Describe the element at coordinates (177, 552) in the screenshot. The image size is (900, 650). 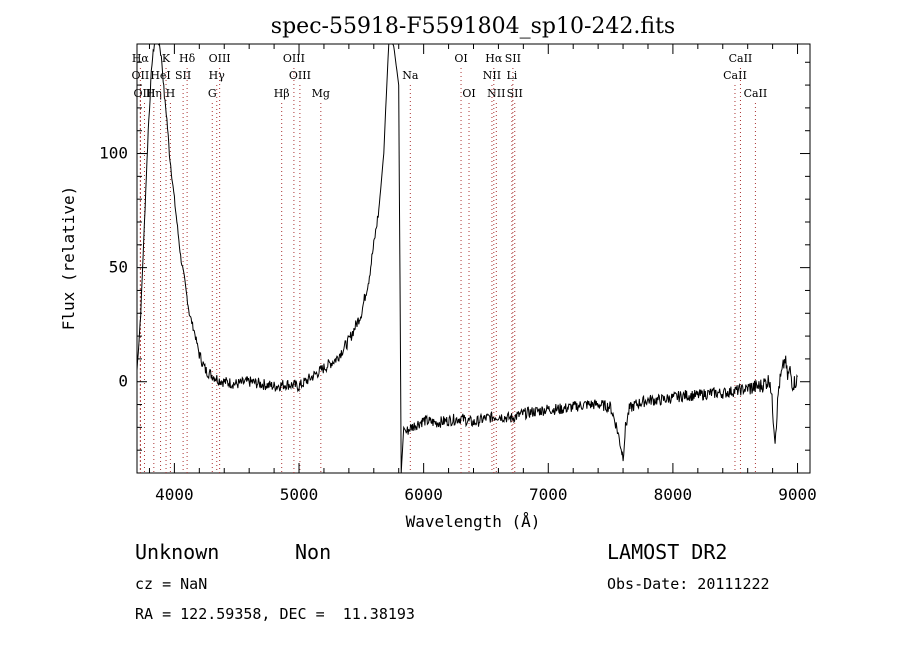
I see `object-class: Unknown` at that location.